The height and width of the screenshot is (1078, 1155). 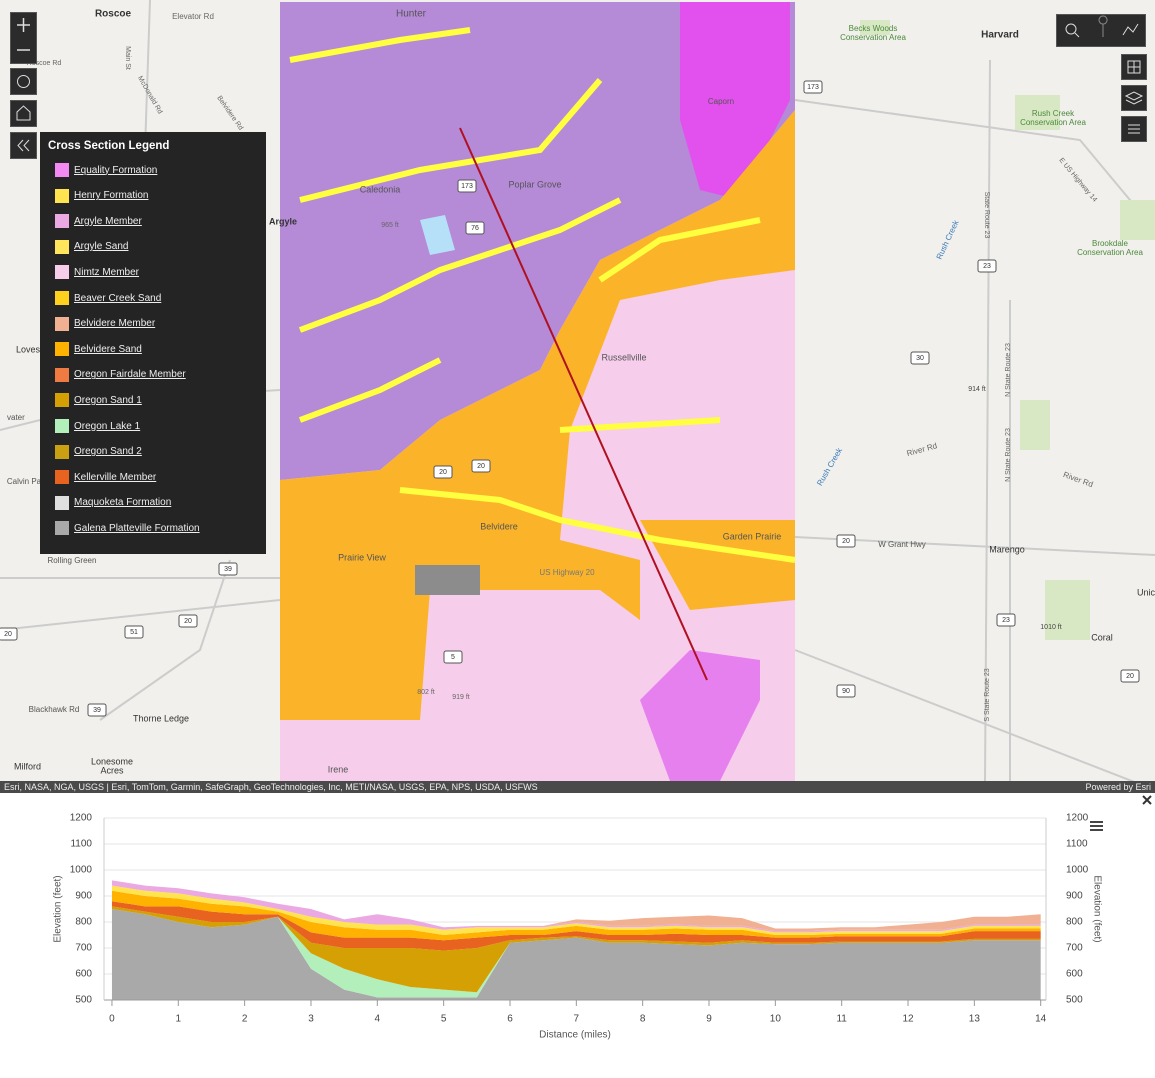 What do you see at coordinates (1007, 330) in the screenshot?
I see `parks` at bounding box center [1007, 330].